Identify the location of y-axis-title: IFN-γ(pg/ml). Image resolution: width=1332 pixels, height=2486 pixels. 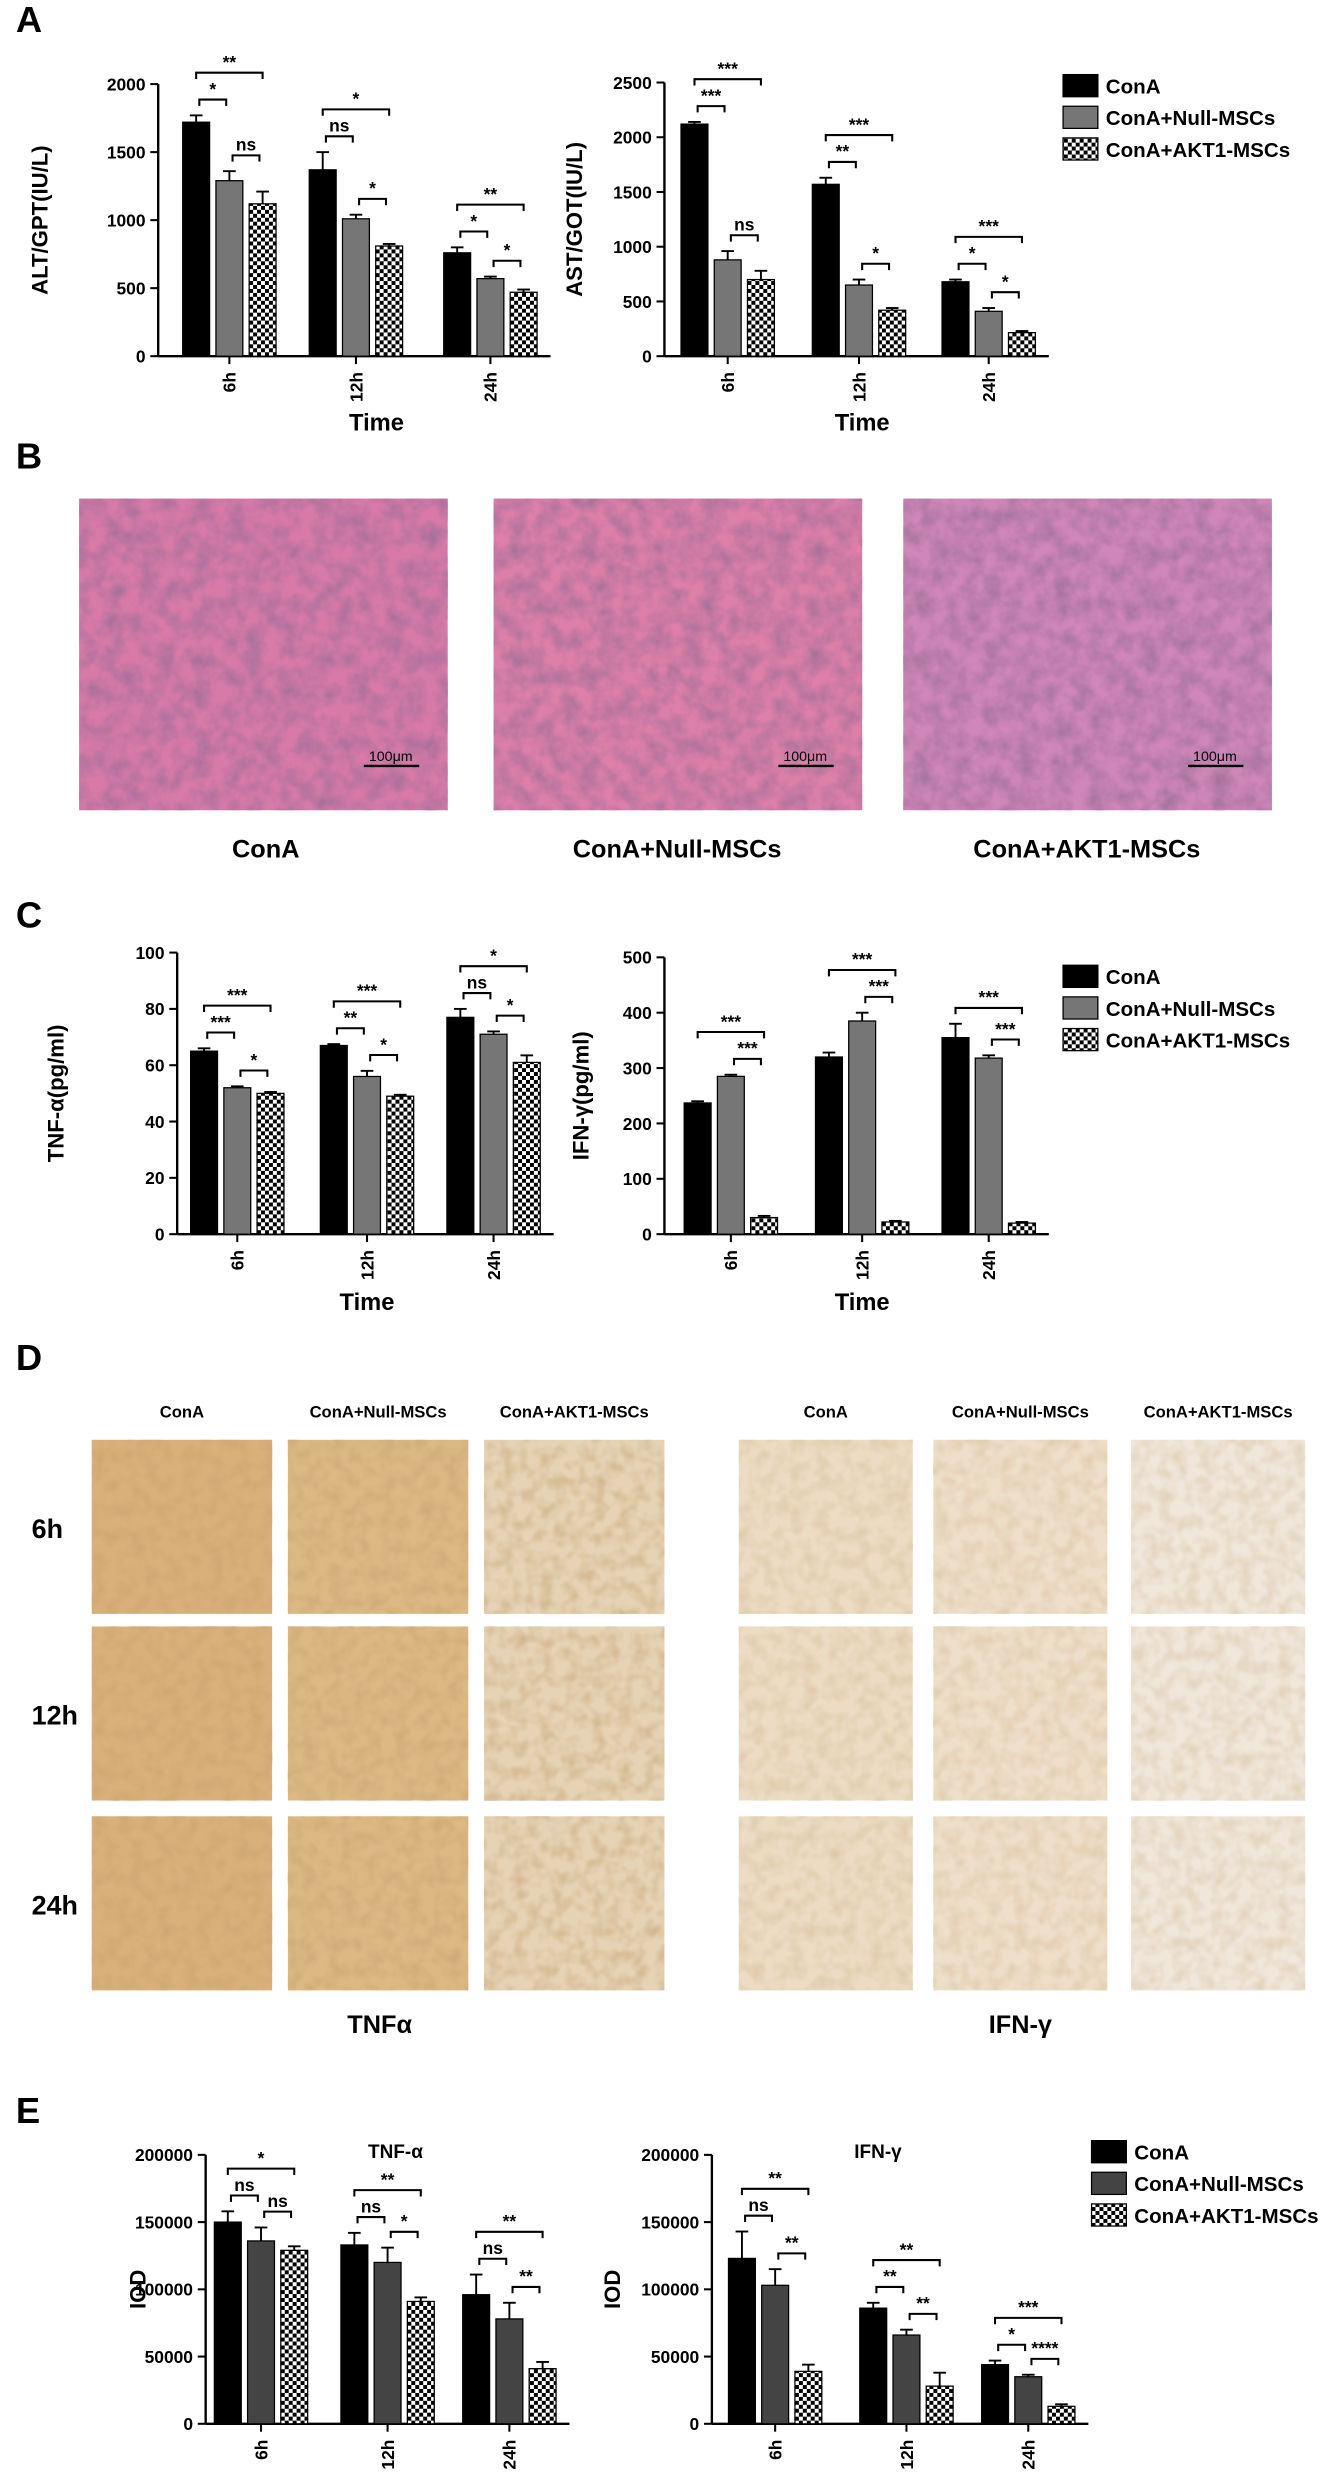
(580, 1095).